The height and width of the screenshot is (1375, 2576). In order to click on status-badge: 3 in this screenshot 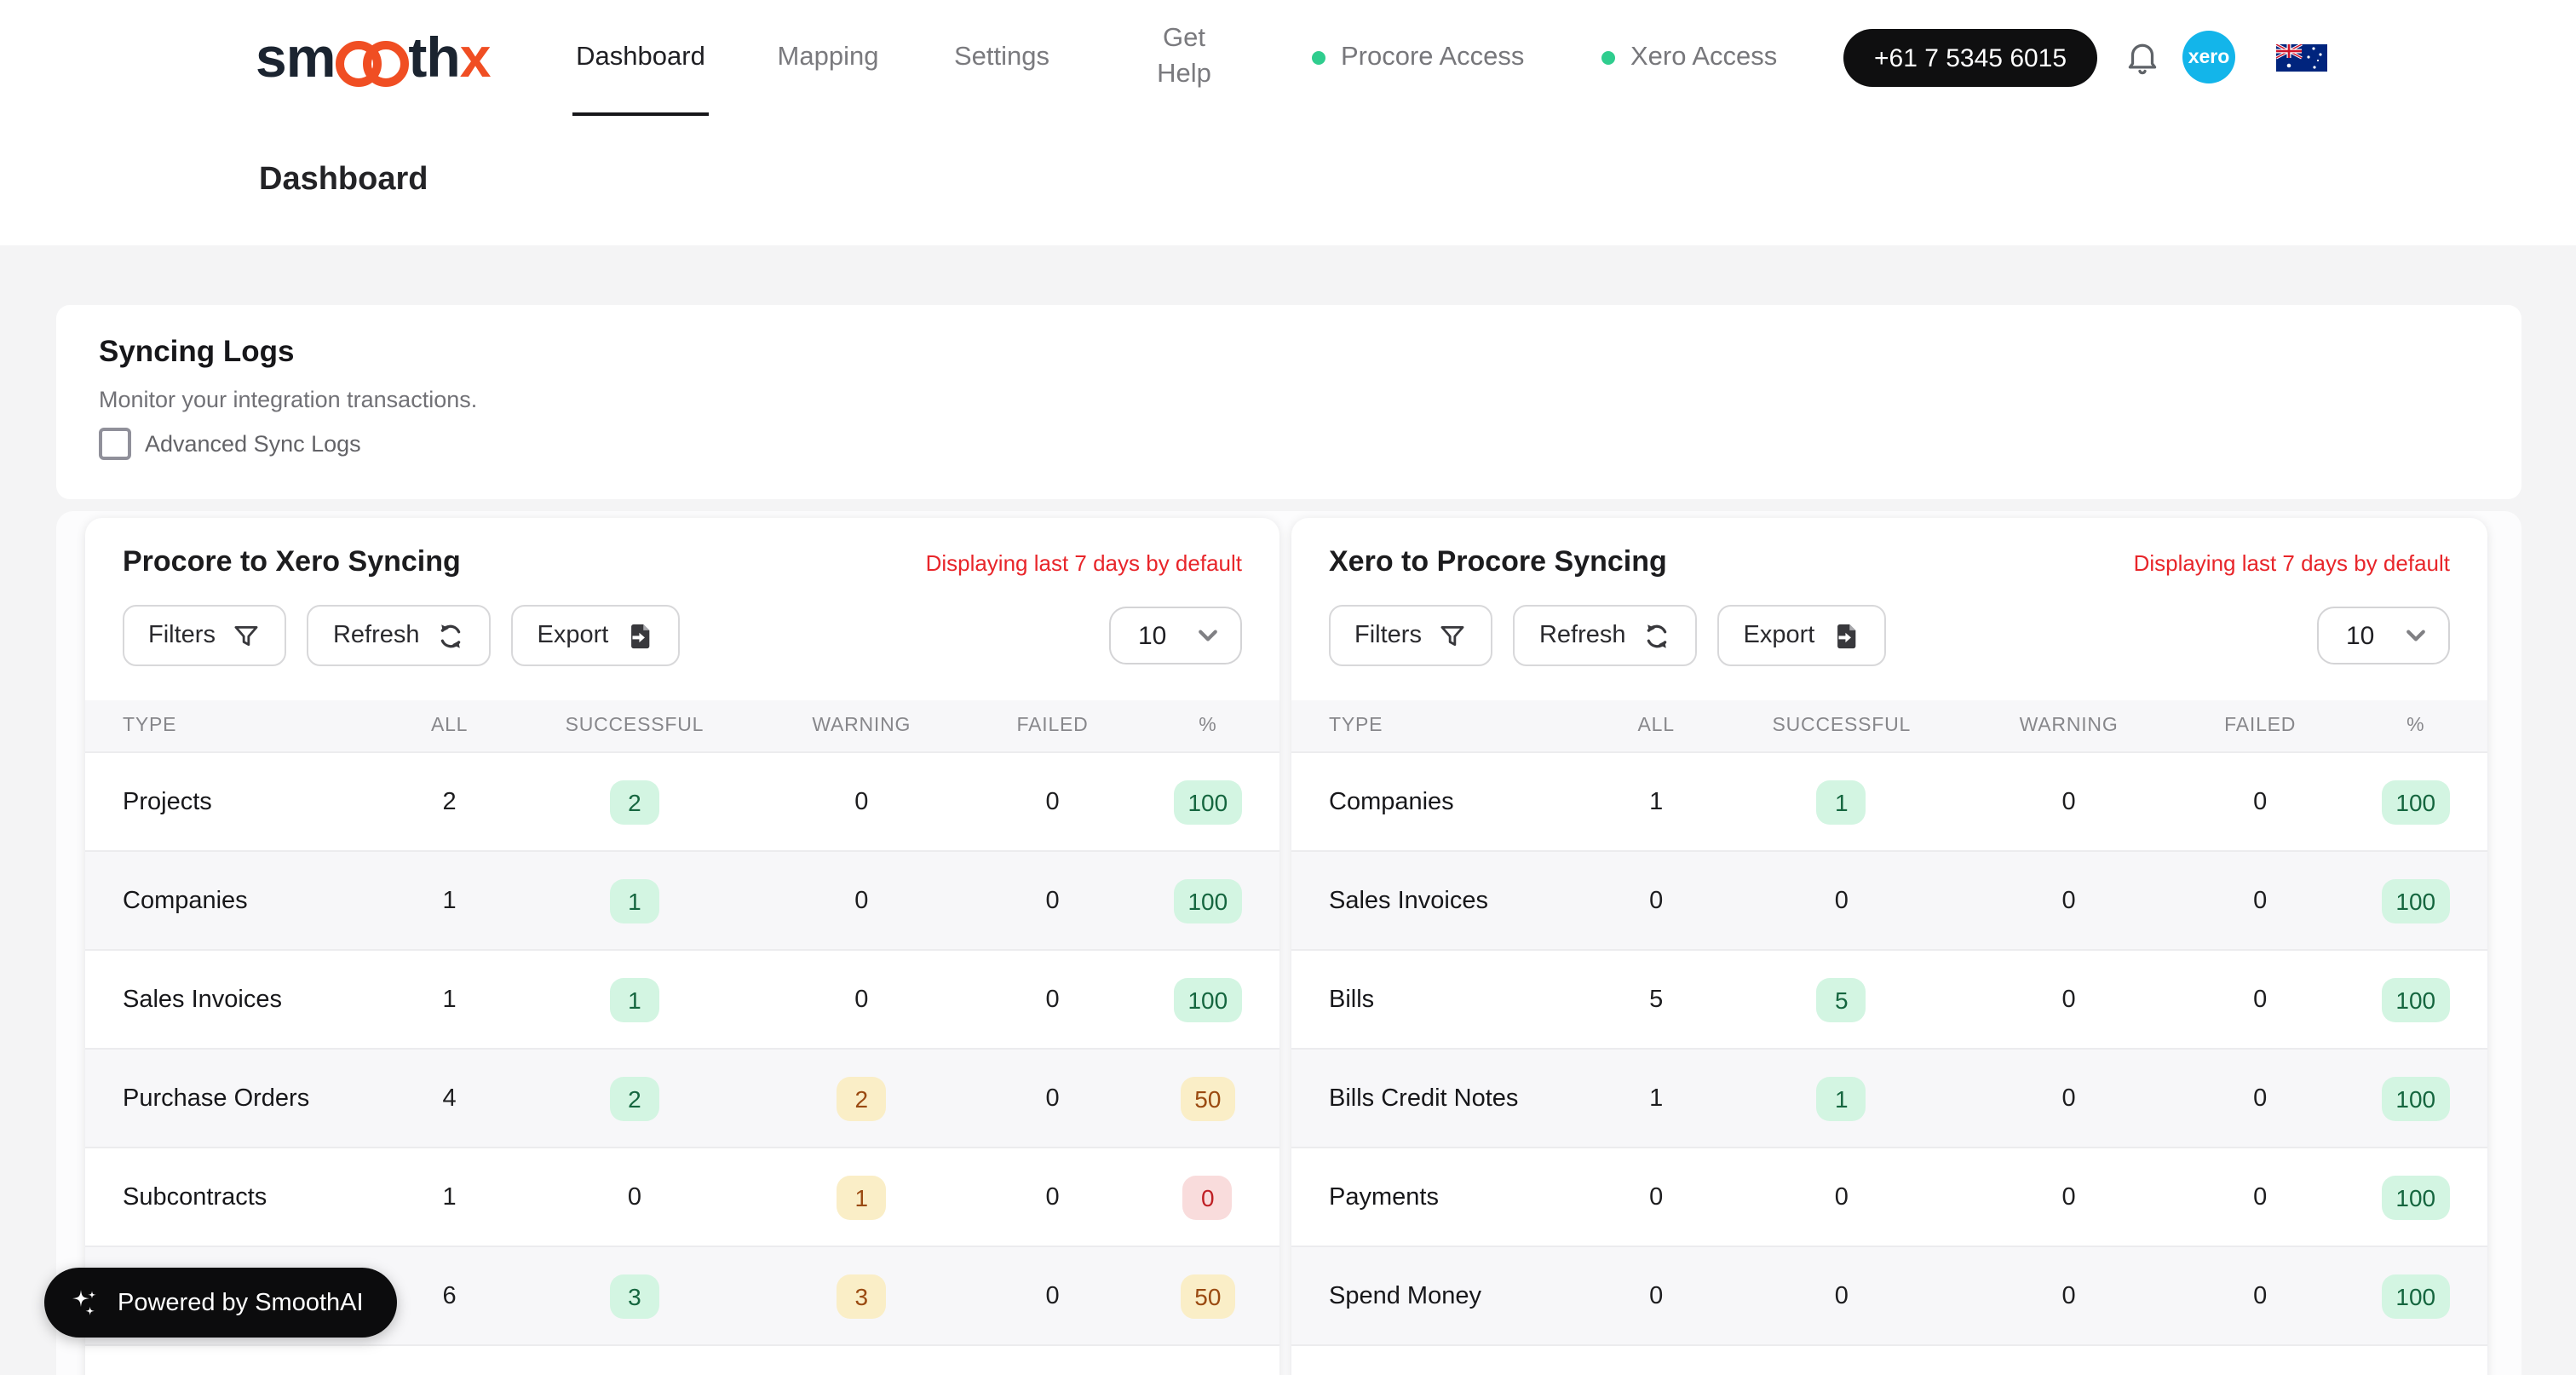, I will do `click(634, 1296)`.